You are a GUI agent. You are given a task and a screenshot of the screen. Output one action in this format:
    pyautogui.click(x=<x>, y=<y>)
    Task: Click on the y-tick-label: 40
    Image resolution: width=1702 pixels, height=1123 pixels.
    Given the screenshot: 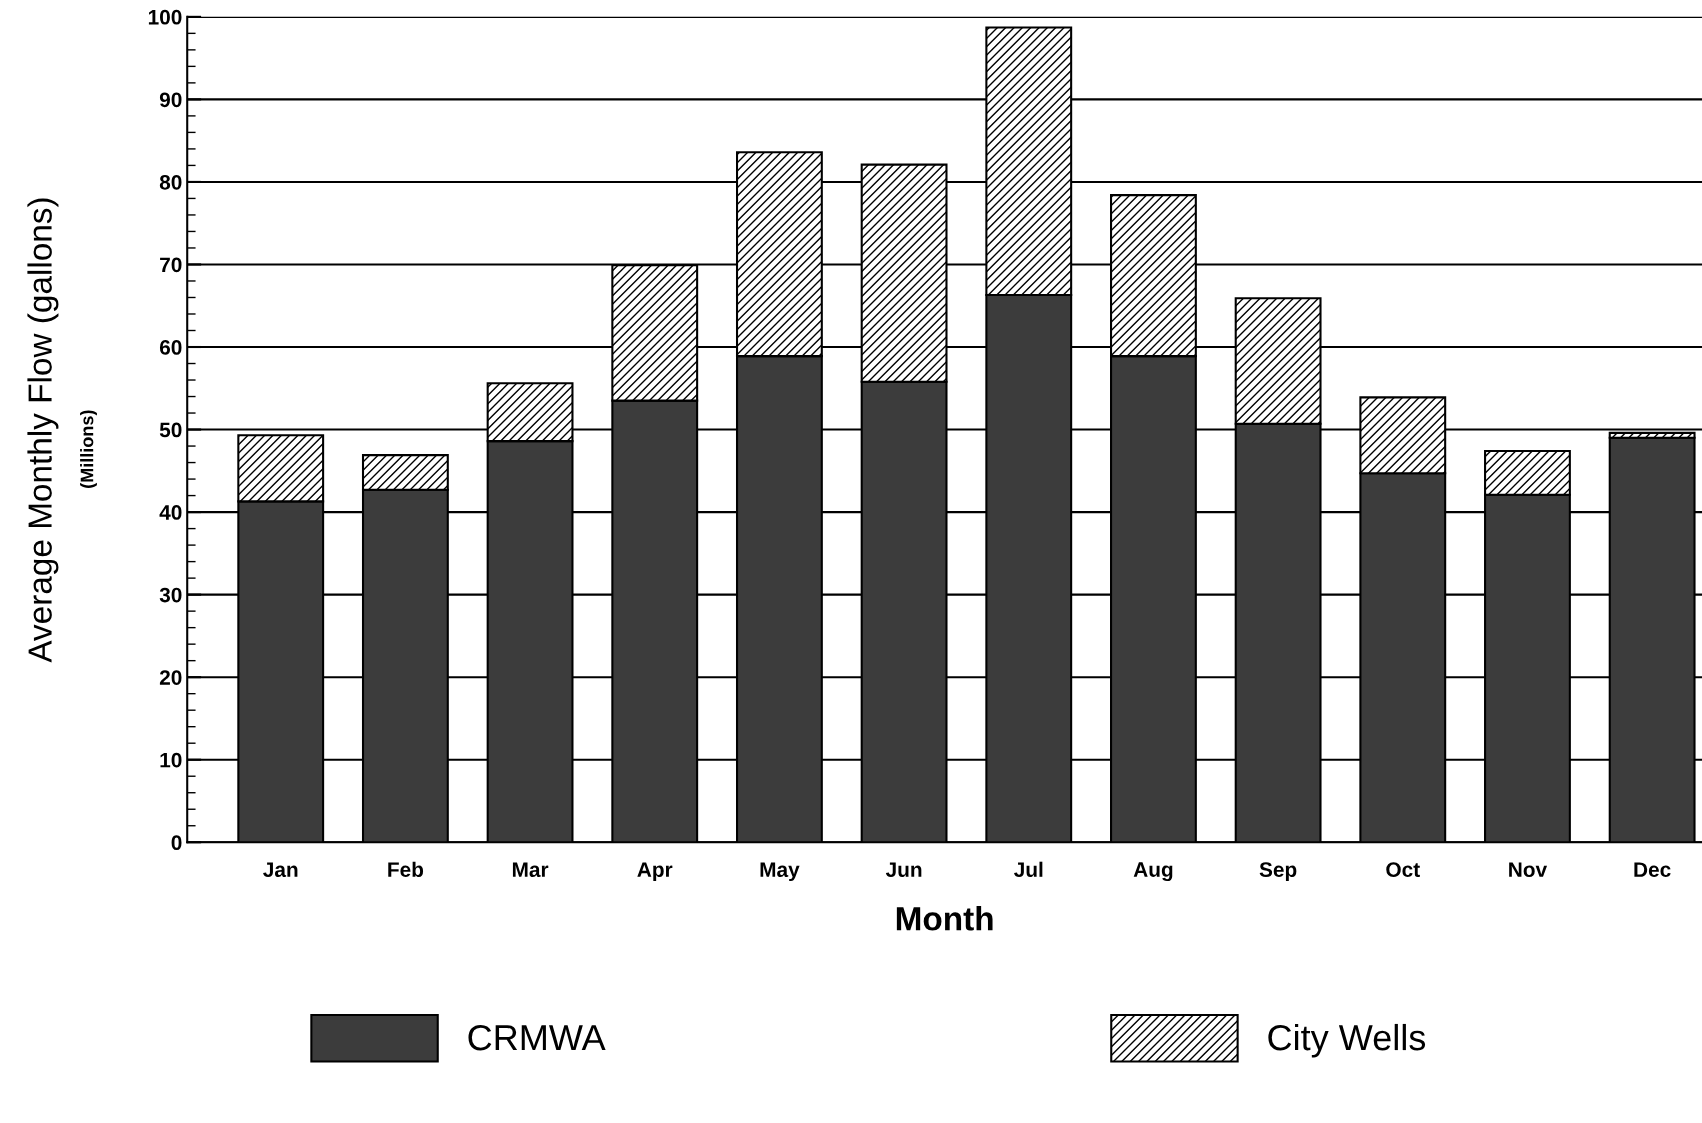 What is the action you would take?
    pyautogui.click(x=170, y=512)
    